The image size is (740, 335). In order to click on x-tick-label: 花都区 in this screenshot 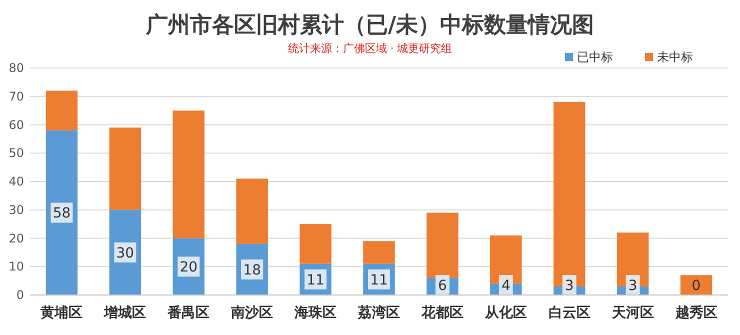, I will do `click(442, 313)`.